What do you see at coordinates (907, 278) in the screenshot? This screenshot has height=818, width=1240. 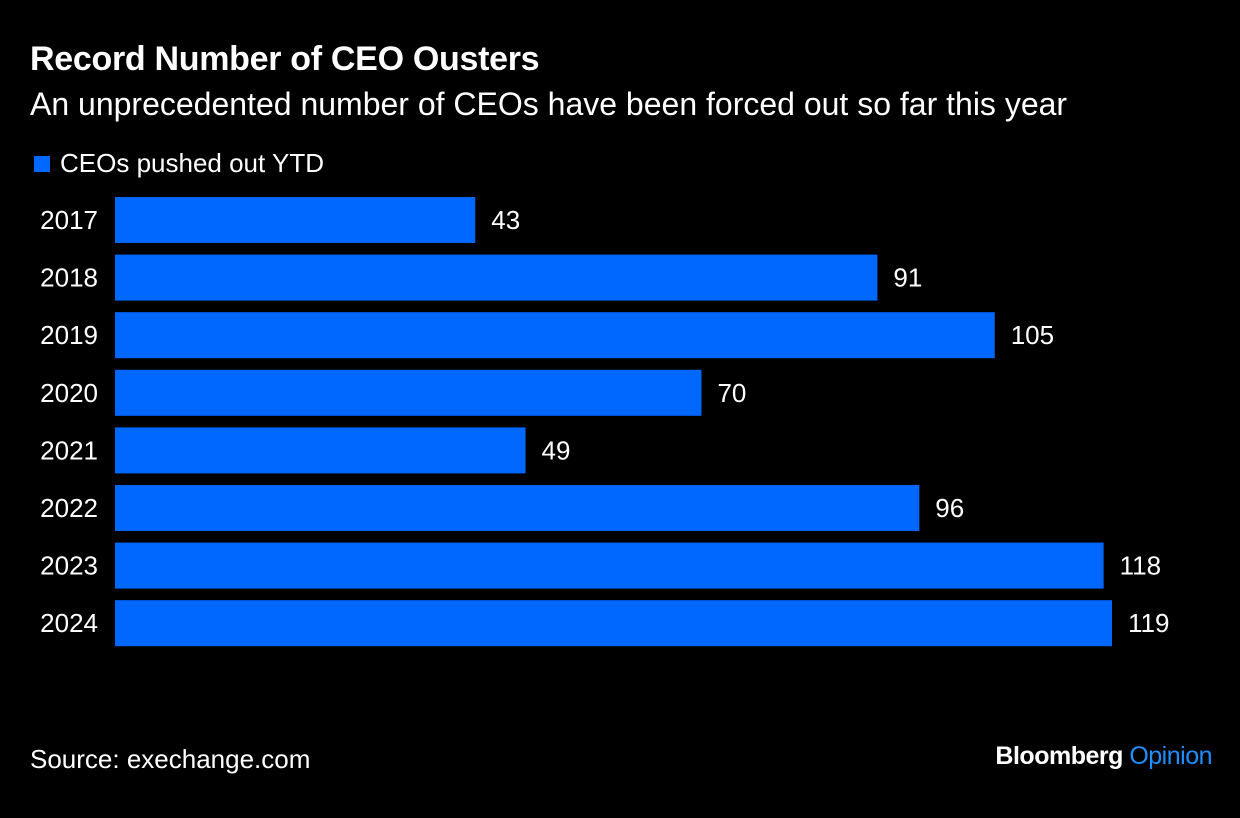 I see `value-label: 91` at bounding box center [907, 278].